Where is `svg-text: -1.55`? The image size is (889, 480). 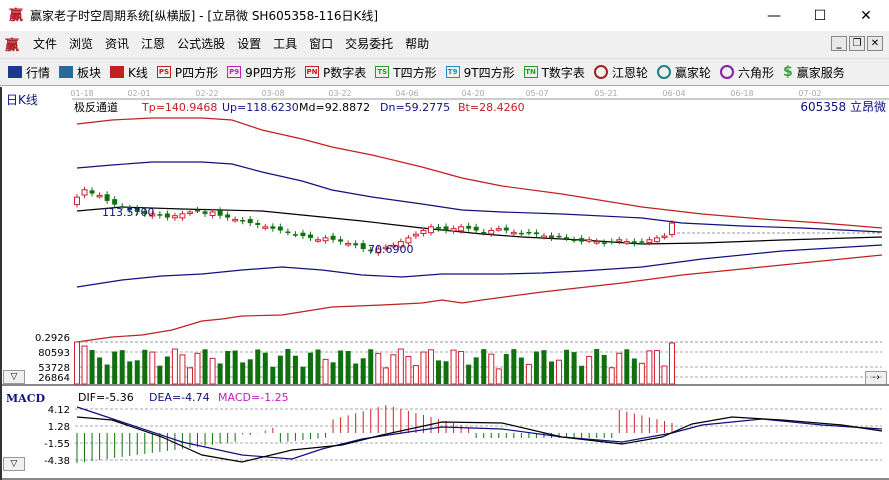 svg-text: -1.55 is located at coordinates (57, 444).